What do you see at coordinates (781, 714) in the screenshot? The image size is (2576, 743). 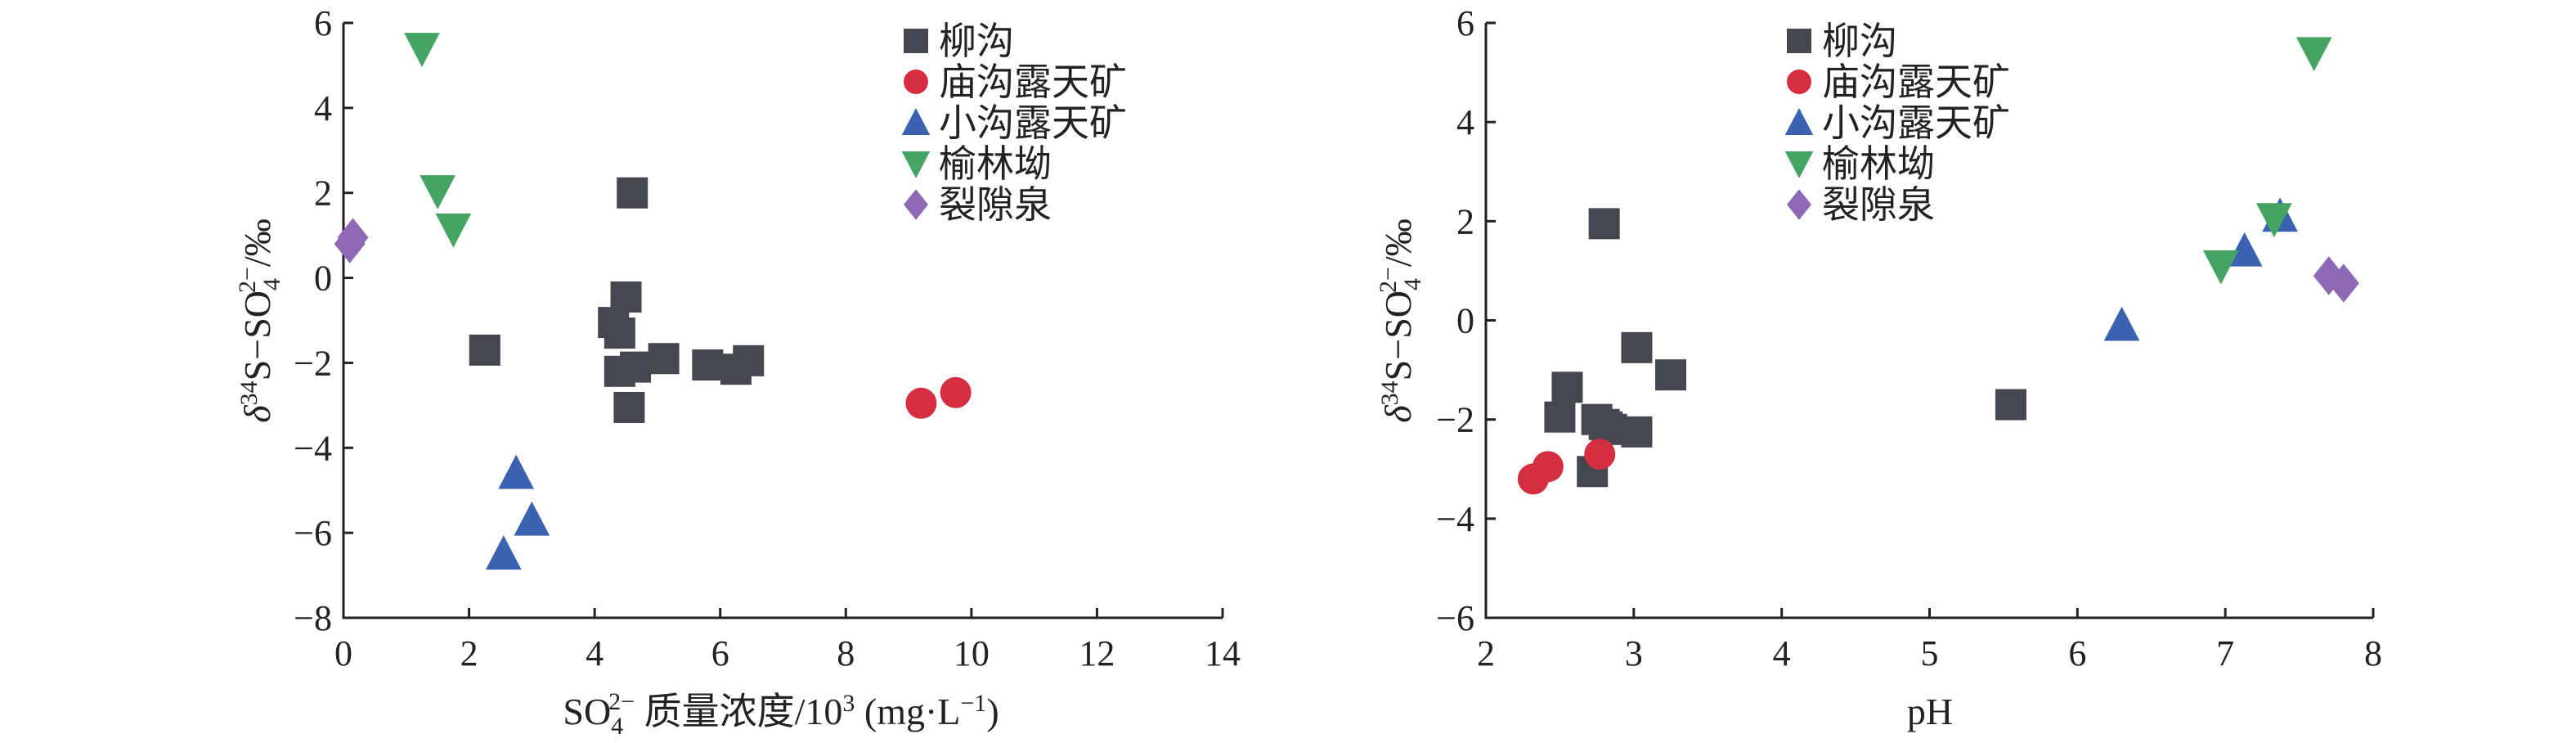 I see `x-axis-label: SO42− 质量浓度/103 (mg·L−1)` at bounding box center [781, 714].